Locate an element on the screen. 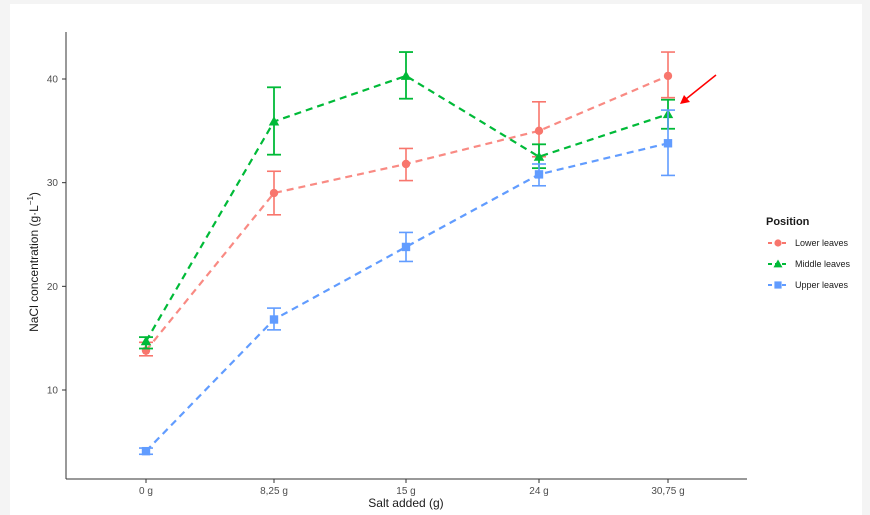  y-tick-label: 10 is located at coordinates (53, 391).